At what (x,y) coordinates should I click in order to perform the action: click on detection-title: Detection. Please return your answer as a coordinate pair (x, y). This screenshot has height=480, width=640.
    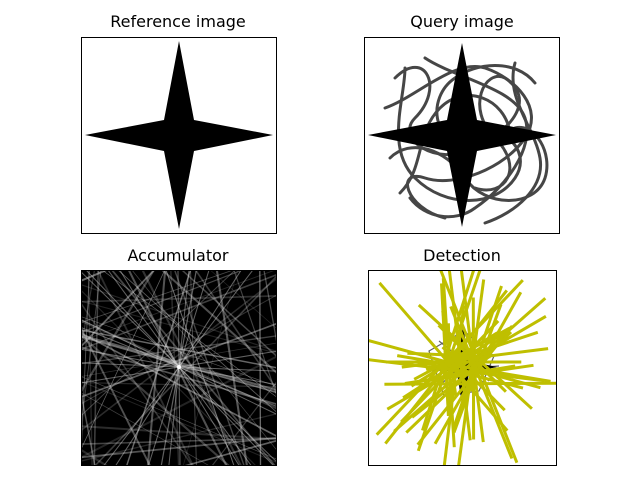
    Looking at the image, I should click on (462, 256).